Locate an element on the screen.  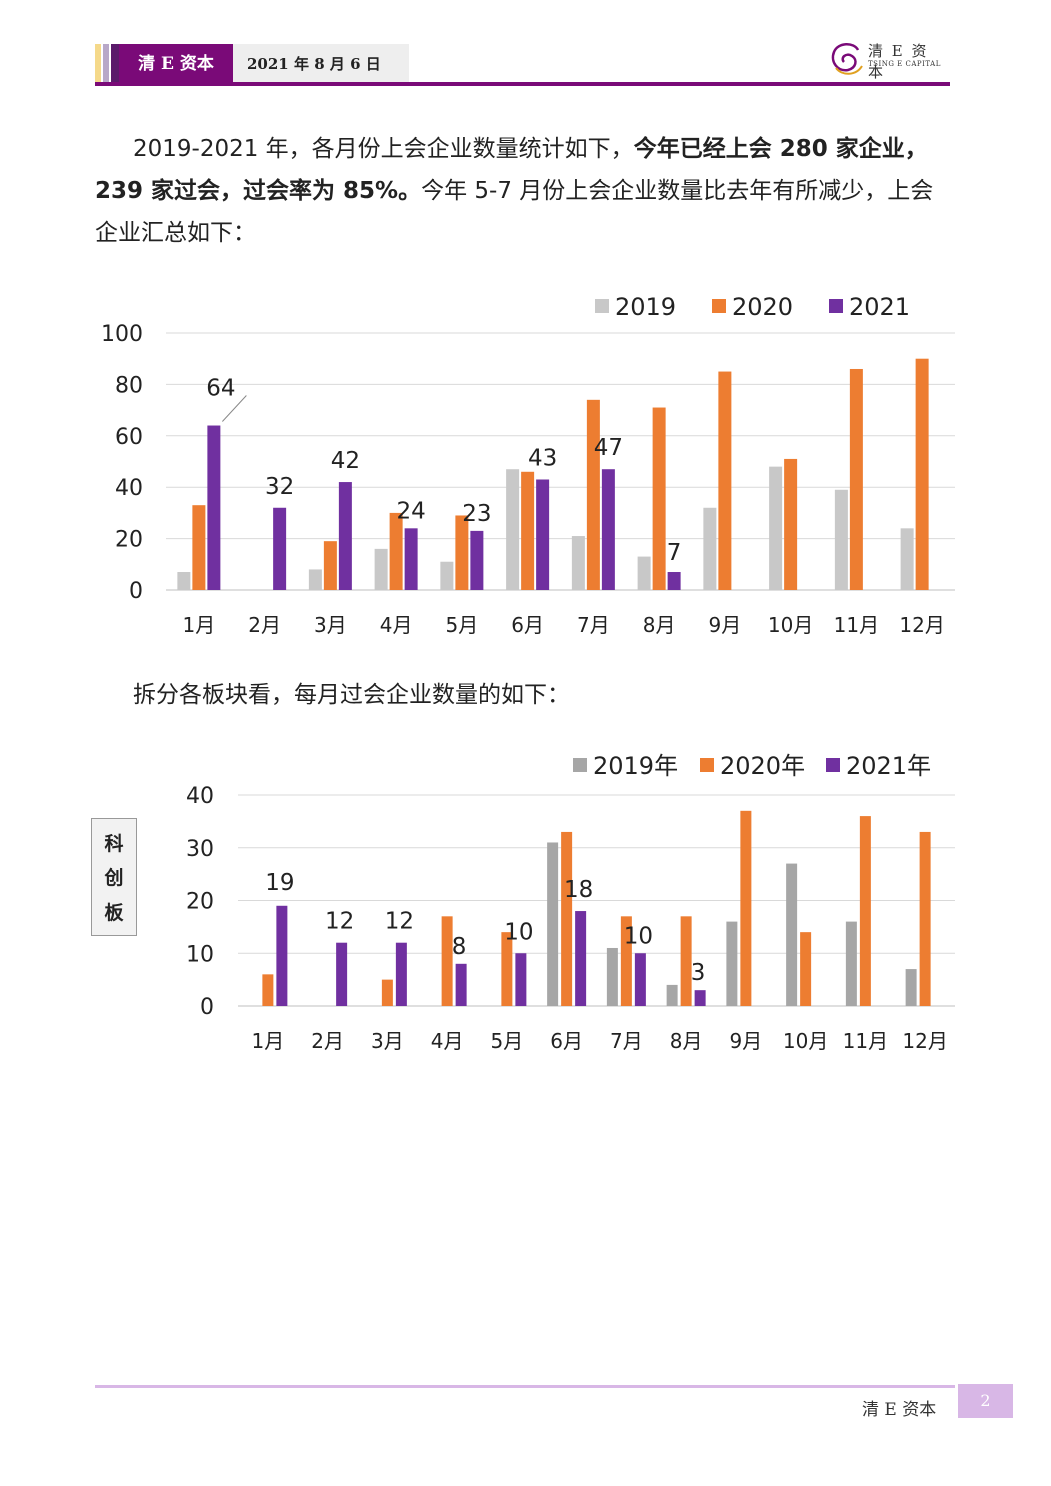
y-tick-label: 10 is located at coordinates (200, 954).